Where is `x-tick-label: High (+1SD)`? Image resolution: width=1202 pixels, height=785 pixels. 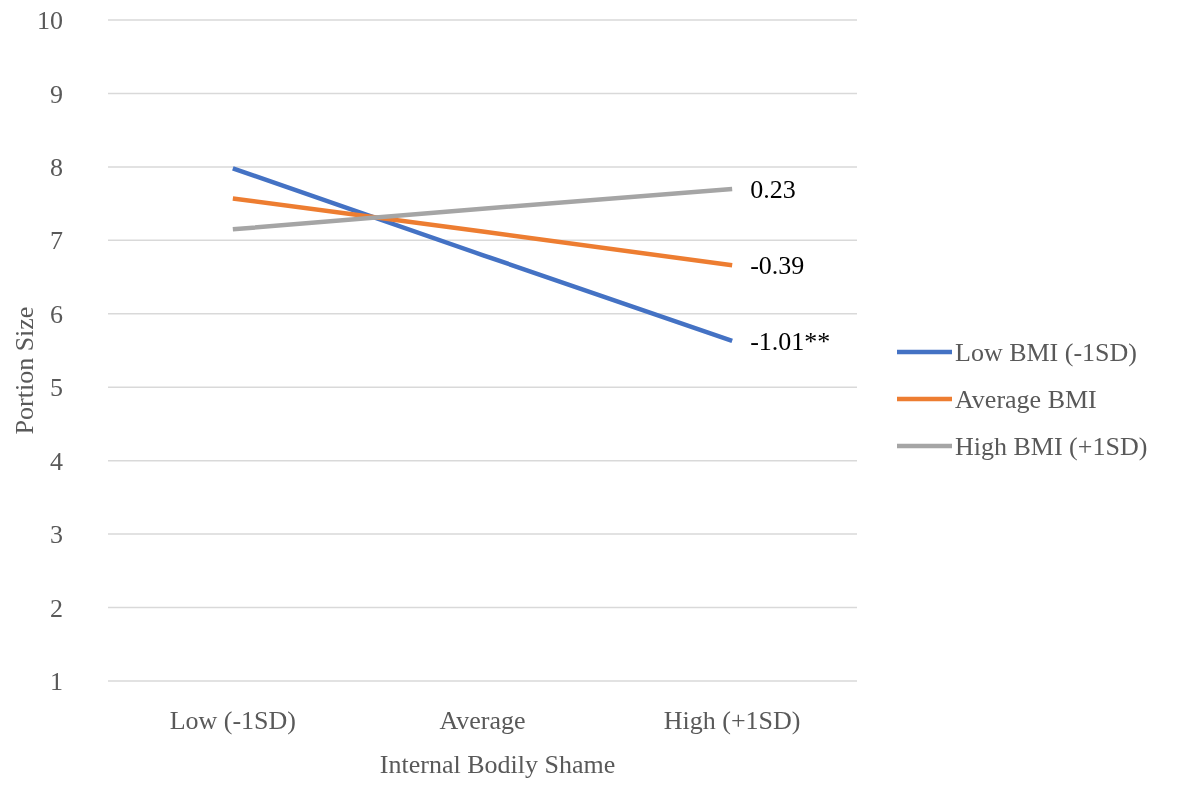
x-tick-label: High (+1SD) is located at coordinates (732, 720).